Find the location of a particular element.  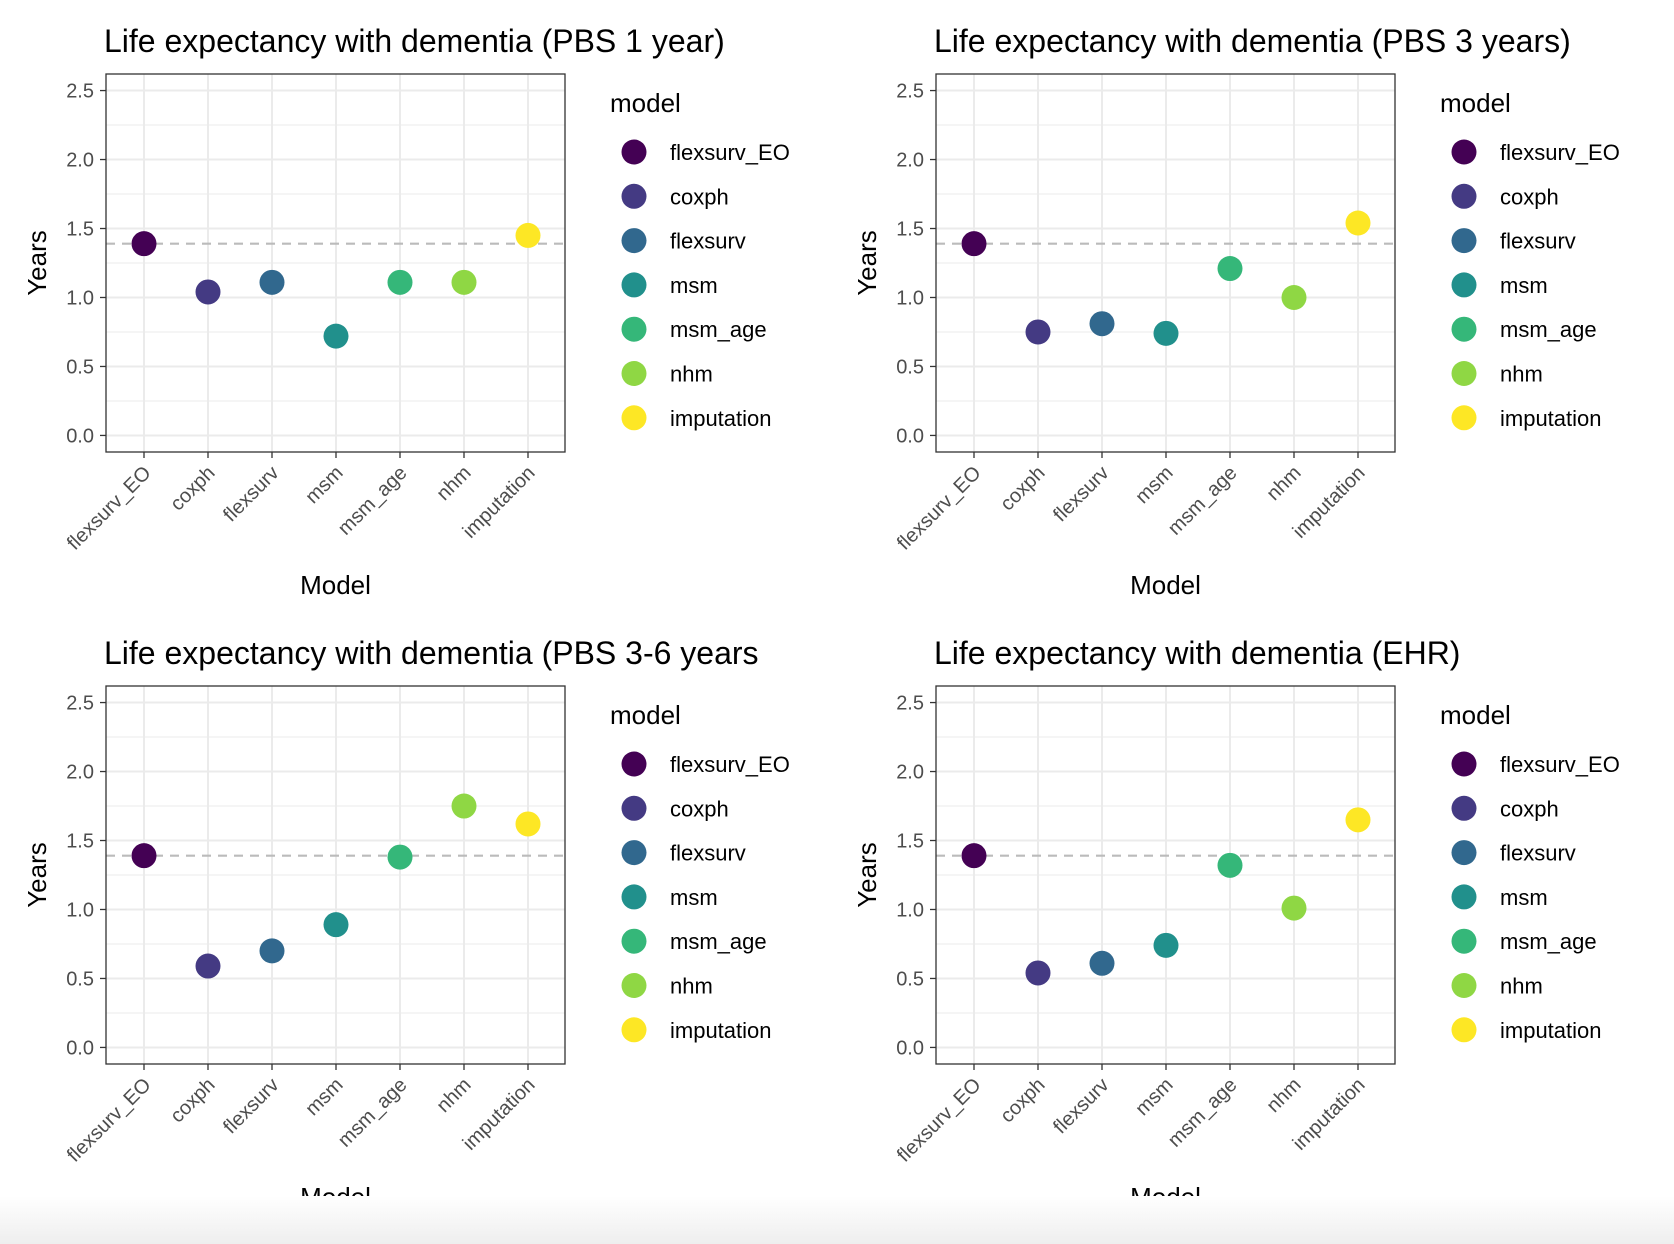

legend-key-msm_age is located at coordinates (634, 941).